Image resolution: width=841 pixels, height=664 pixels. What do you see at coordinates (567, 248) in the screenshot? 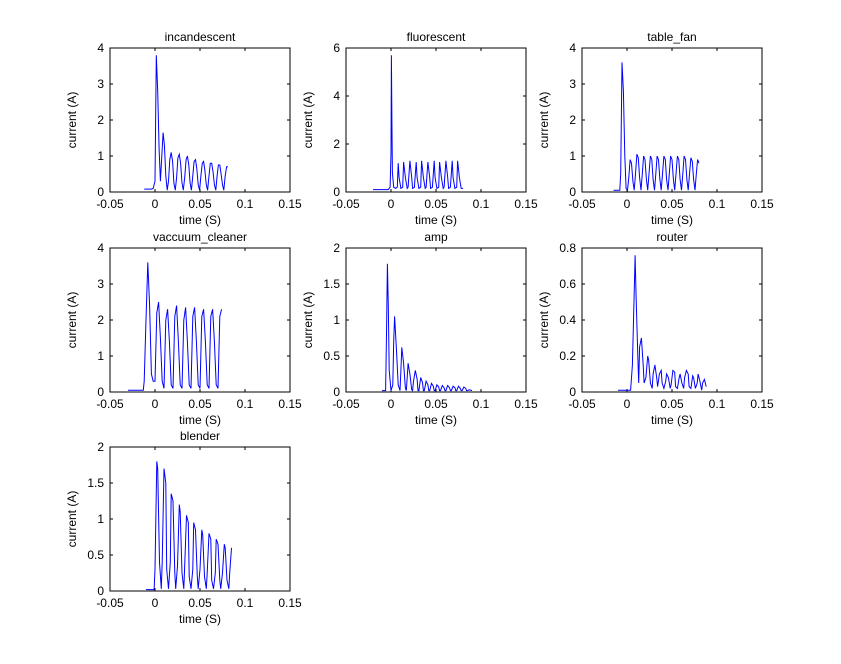
I see `y-tick-label: 0.8` at bounding box center [567, 248].